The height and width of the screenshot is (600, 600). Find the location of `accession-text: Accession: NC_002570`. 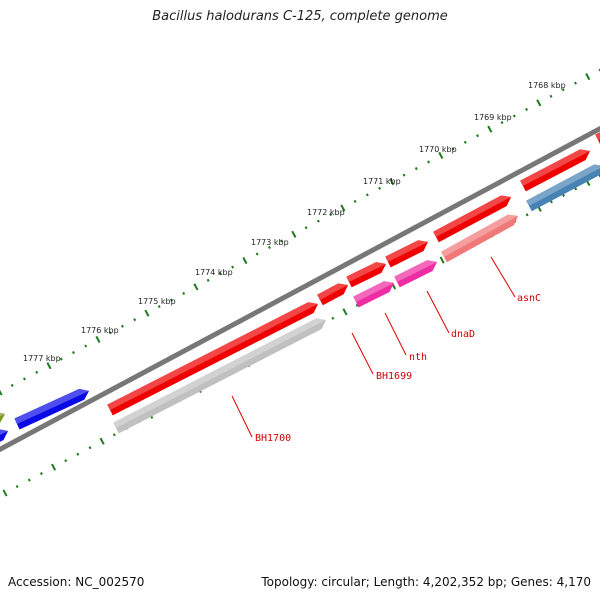

accession-text: Accession: NC_002570 is located at coordinates (76, 582).